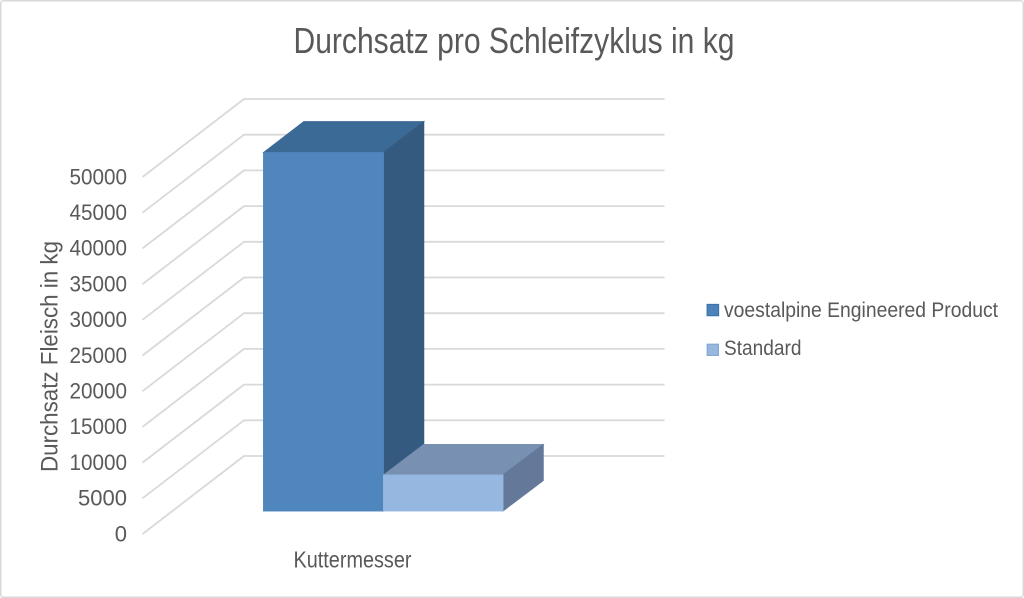  What do you see at coordinates (514, 40) in the screenshot?
I see `svg-text:Durchsatz pro Schleifzyklus in: Durchsatz pro Schleifzyklus in kg` at bounding box center [514, 40].